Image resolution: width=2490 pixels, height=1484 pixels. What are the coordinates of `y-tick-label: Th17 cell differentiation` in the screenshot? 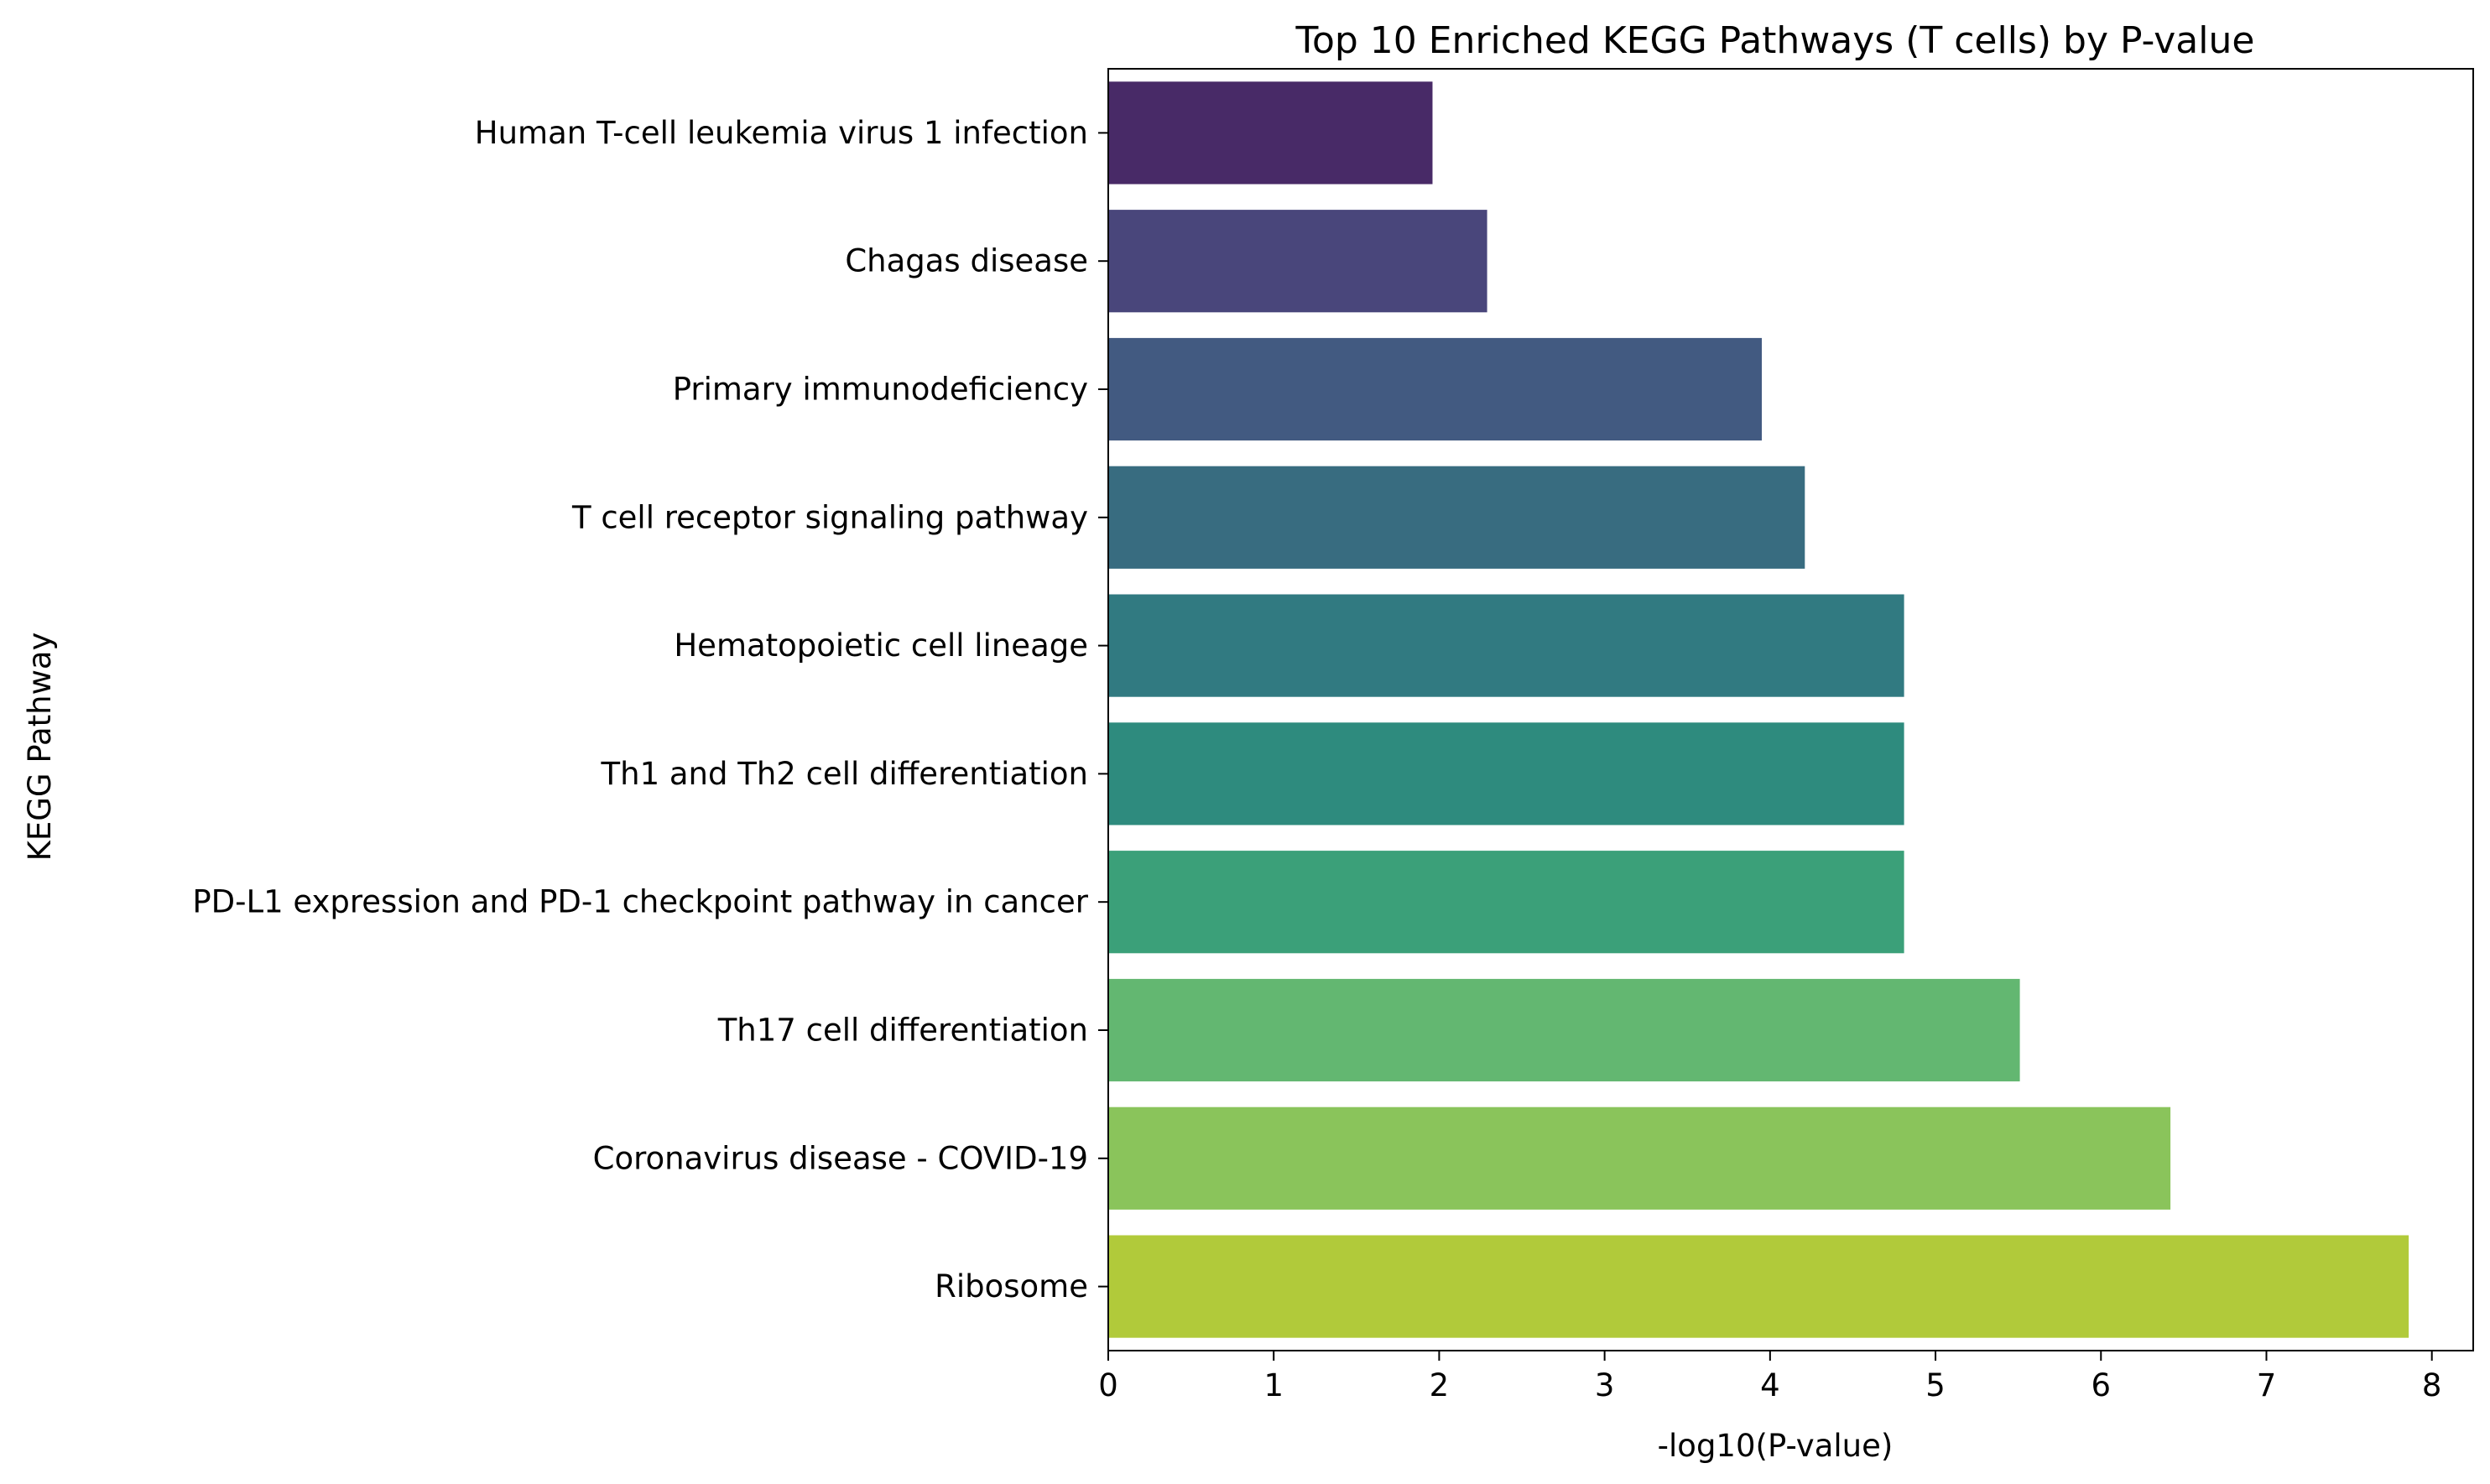 It's located at (903, 1031).